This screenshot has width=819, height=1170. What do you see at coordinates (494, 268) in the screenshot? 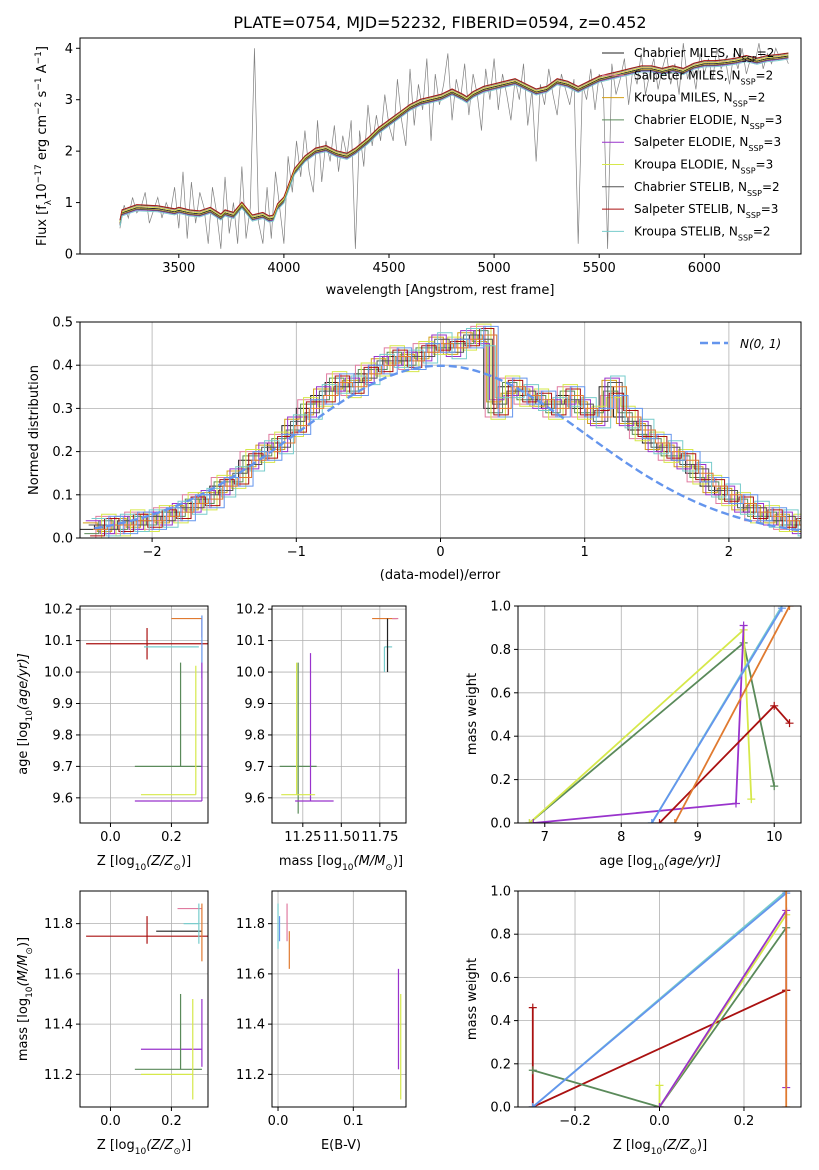
I see `x-tick-label: 5000` at bounding box center [494, 268].